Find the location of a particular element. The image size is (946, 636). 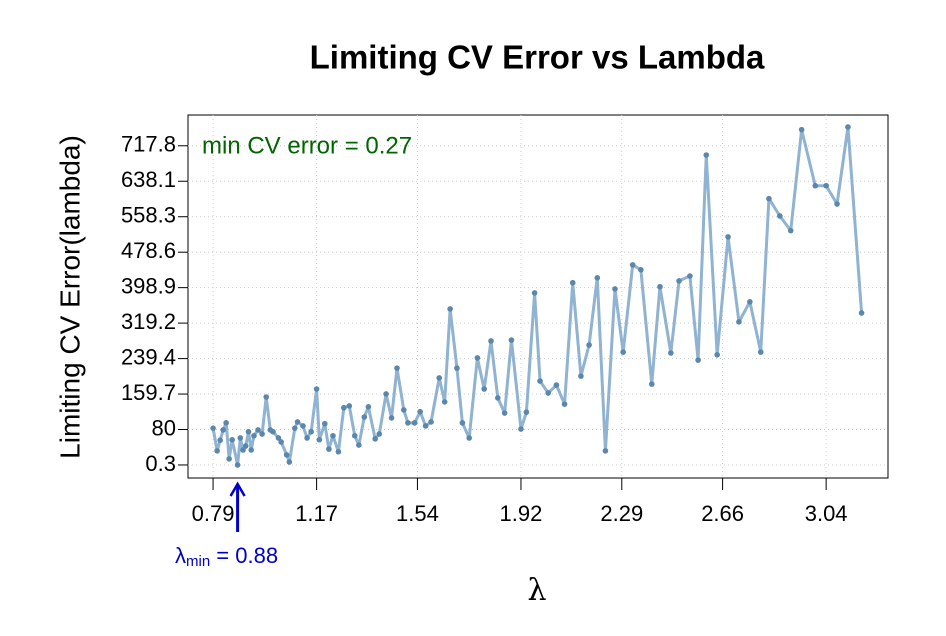

min-error-annotation: min CV error = 0.27 is located at coordinates (307, 145).